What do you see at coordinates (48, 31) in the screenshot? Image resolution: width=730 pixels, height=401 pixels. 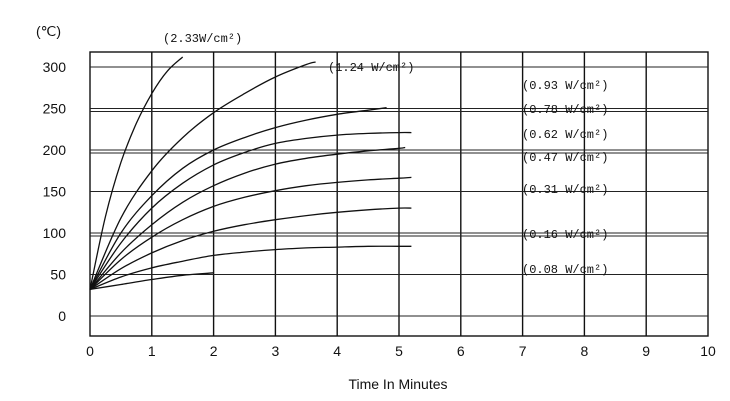 I see `y-axis-unit-label: (℃)` at bounding box center [48, 31].